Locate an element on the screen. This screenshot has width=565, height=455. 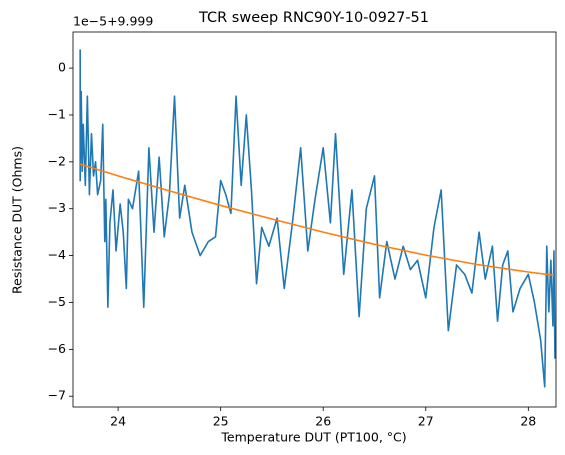
x-tick-label: 25 is located at coordinates (221, 421).